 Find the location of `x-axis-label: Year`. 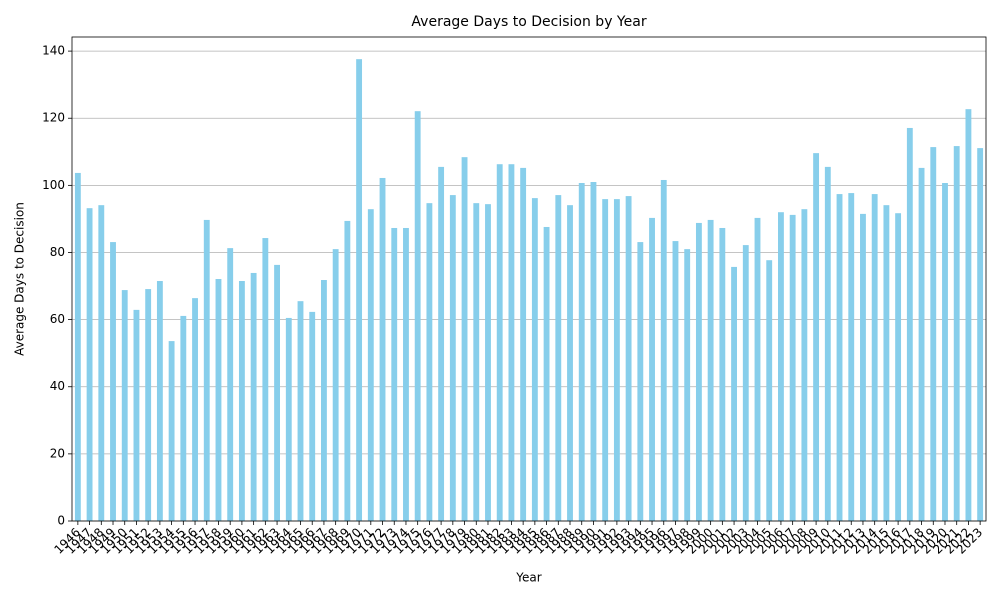

x-axis-label: Year is located at coordinates (528, 578).